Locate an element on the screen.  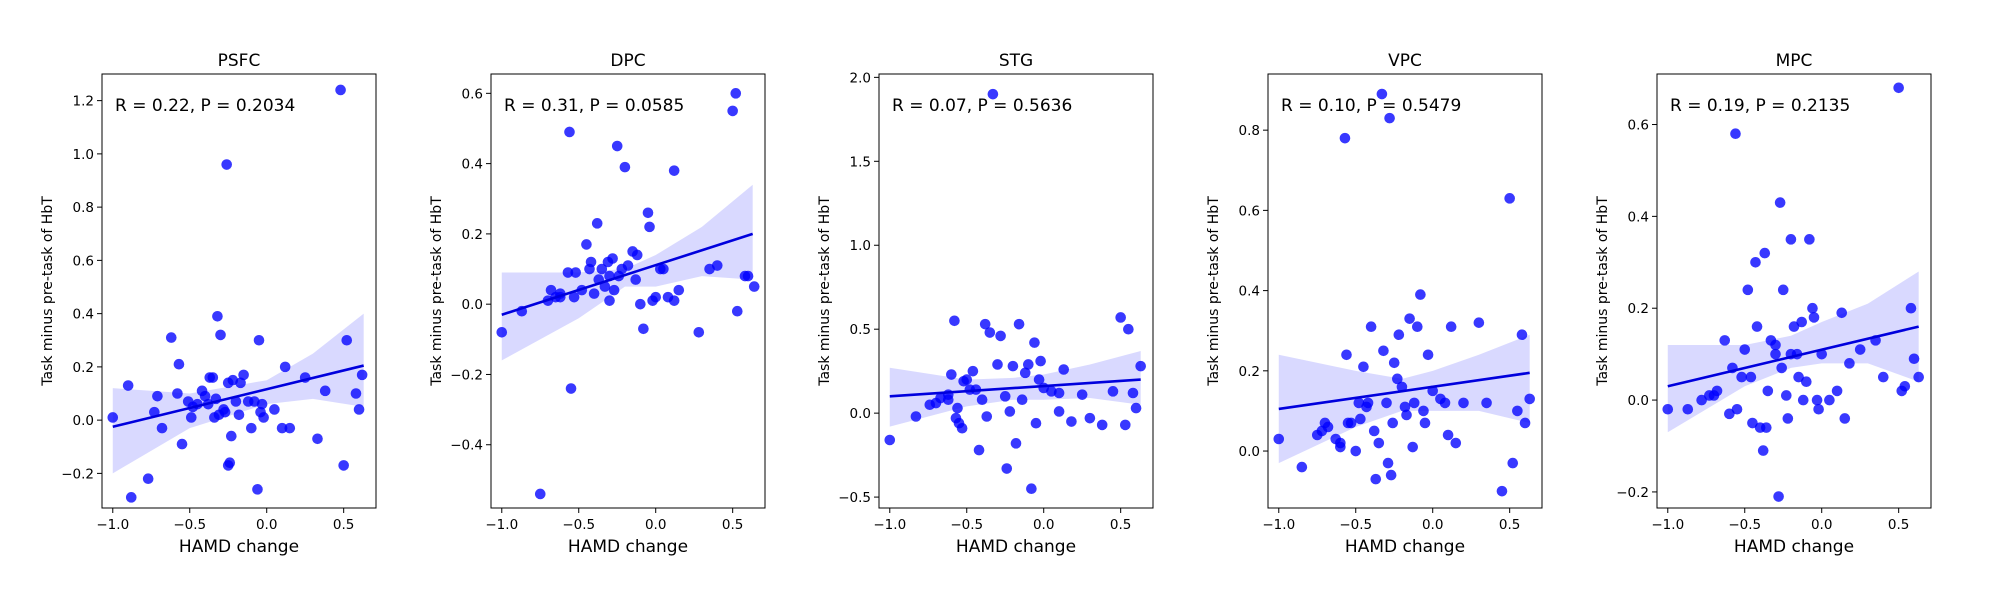
x-tick-label: 0.5 is located at coordinates (1120, 525).